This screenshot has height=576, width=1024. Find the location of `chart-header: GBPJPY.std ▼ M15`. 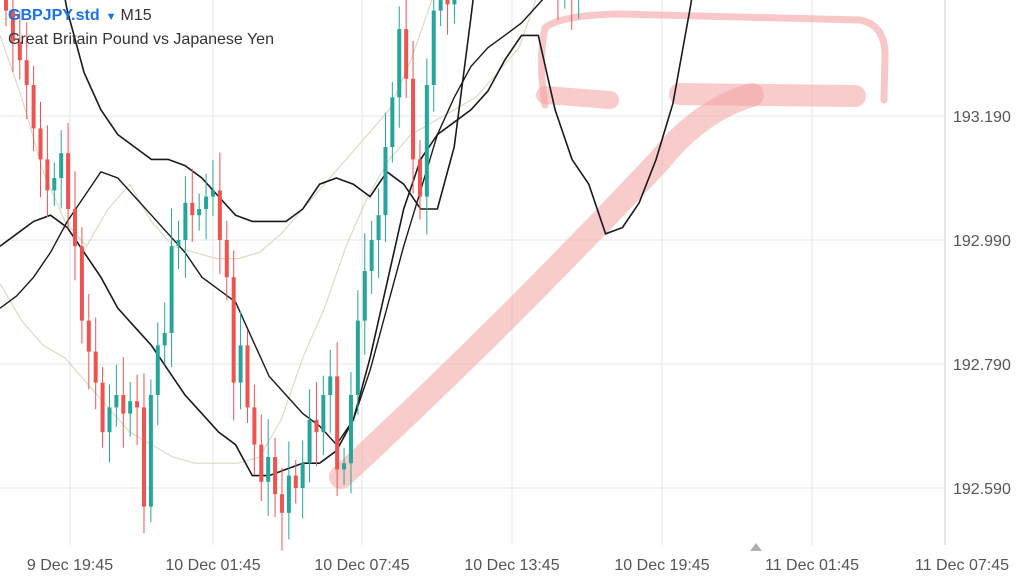

chart-header: GBPJPY.std ▼ M15 is located at coordinates (80, 16).